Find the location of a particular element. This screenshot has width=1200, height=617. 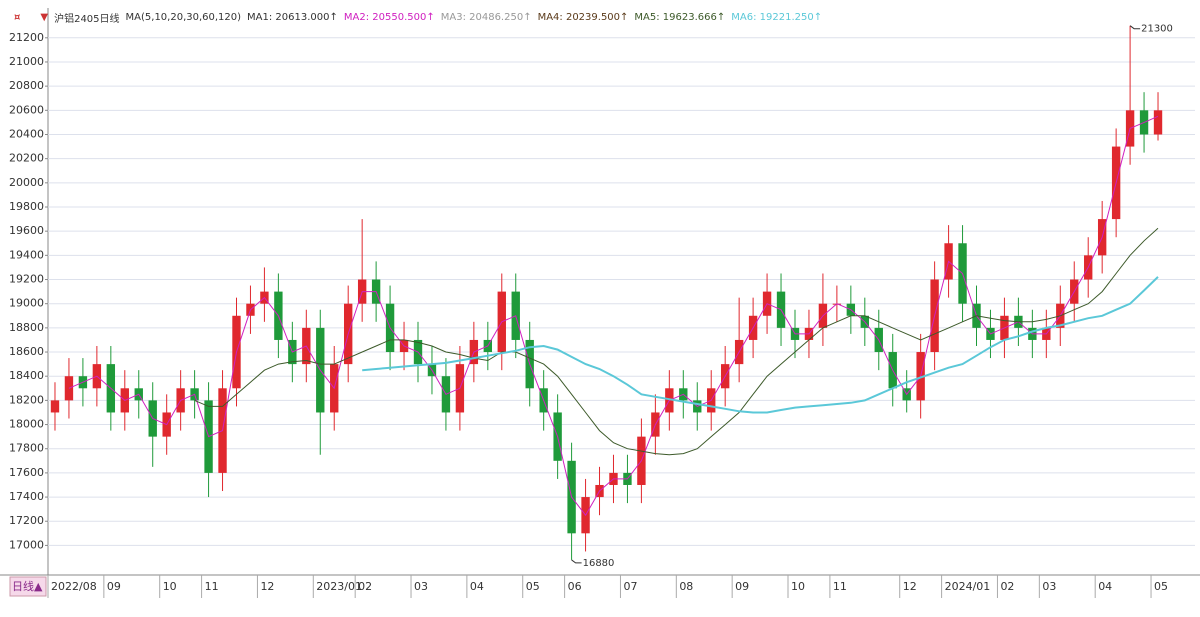

y-tick-label: 19400 is located at coordinates (26, 254).